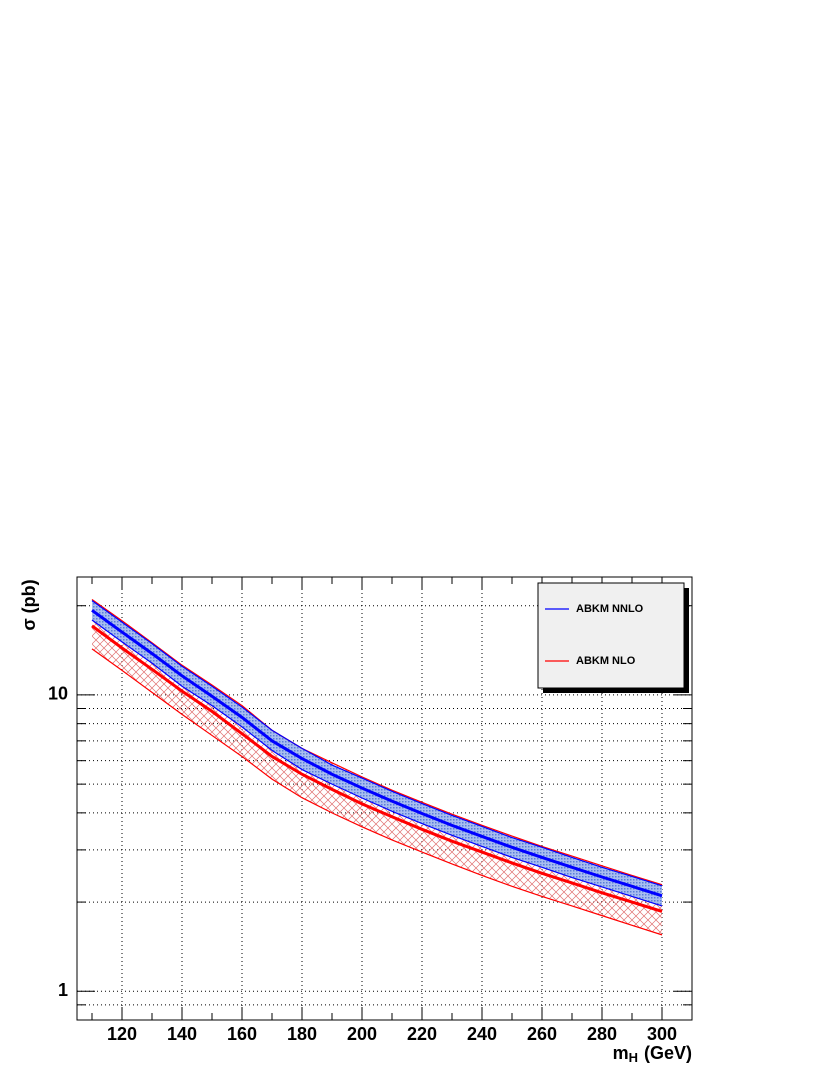  I want to click on x-axis-title-subscript: H, so click(633, 1057).